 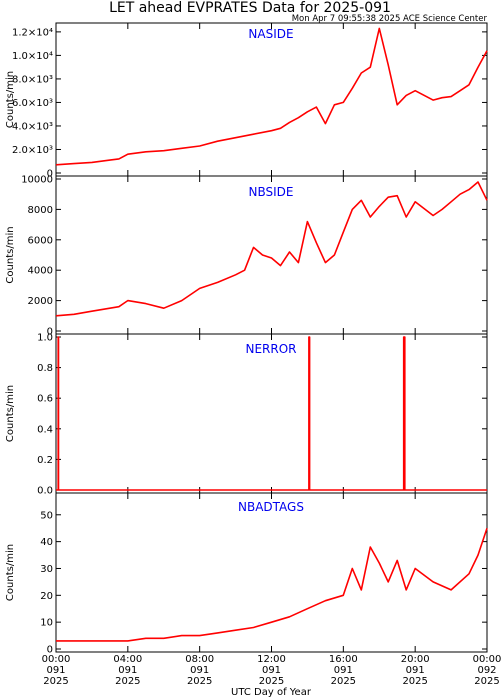 I want to click on nbadtags-ytick-label: 0, so click(x=50, y=650).